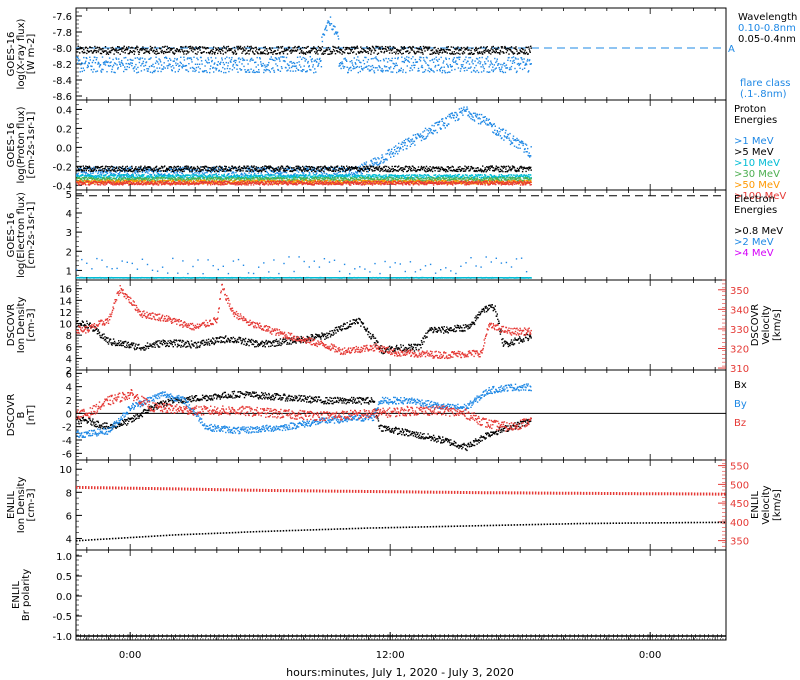  What do you see at coordinates (31, 144) in the screenshot?
I see `y-axis-label: [cm-2s-1sr-1]` at bounding box center [31, 144].